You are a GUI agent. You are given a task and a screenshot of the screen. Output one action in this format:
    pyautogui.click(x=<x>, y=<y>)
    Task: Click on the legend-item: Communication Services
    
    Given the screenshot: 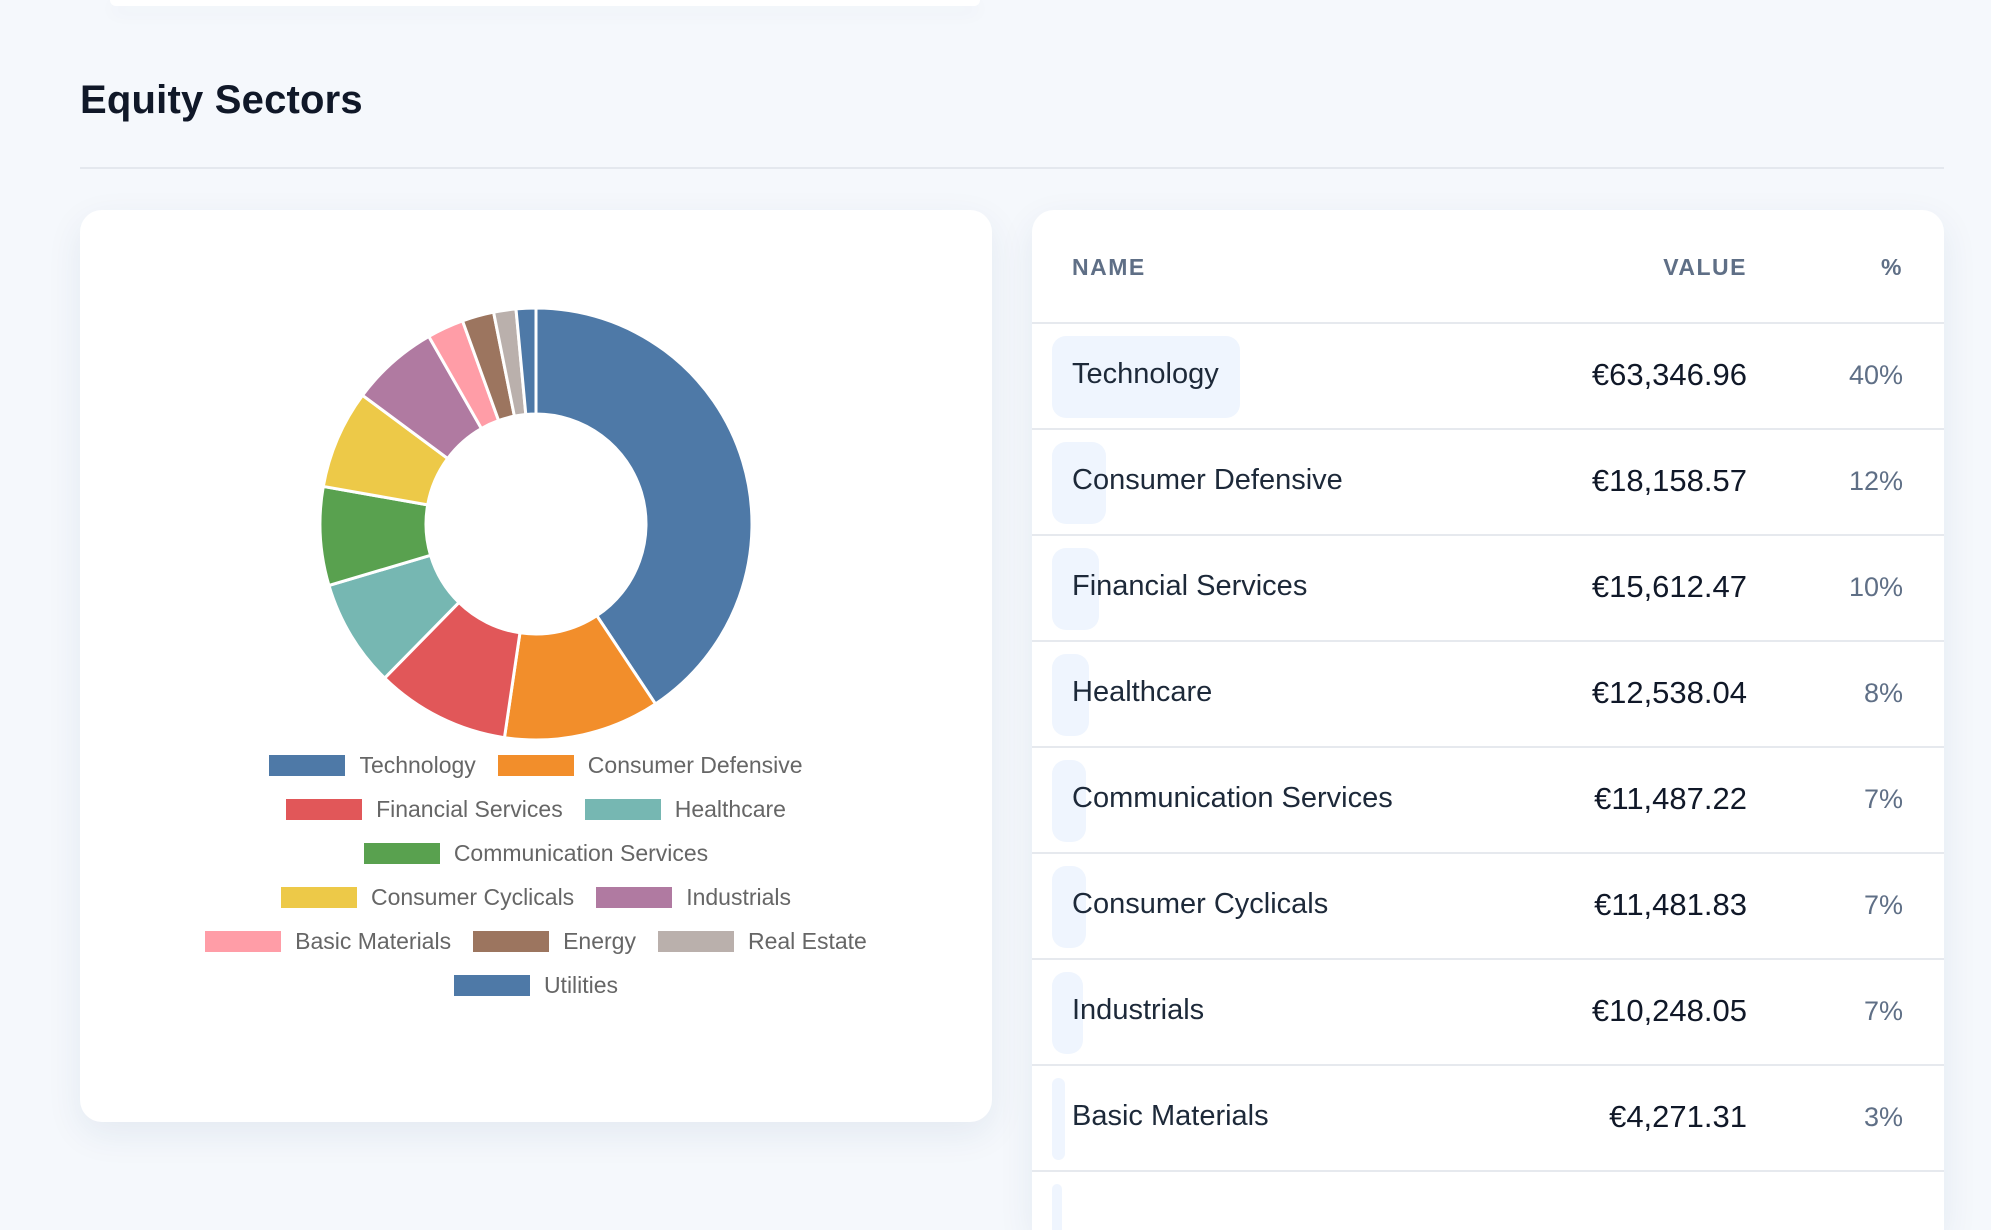 What is the action you would take?
    pyautogui.click(x=536, y=853)
    